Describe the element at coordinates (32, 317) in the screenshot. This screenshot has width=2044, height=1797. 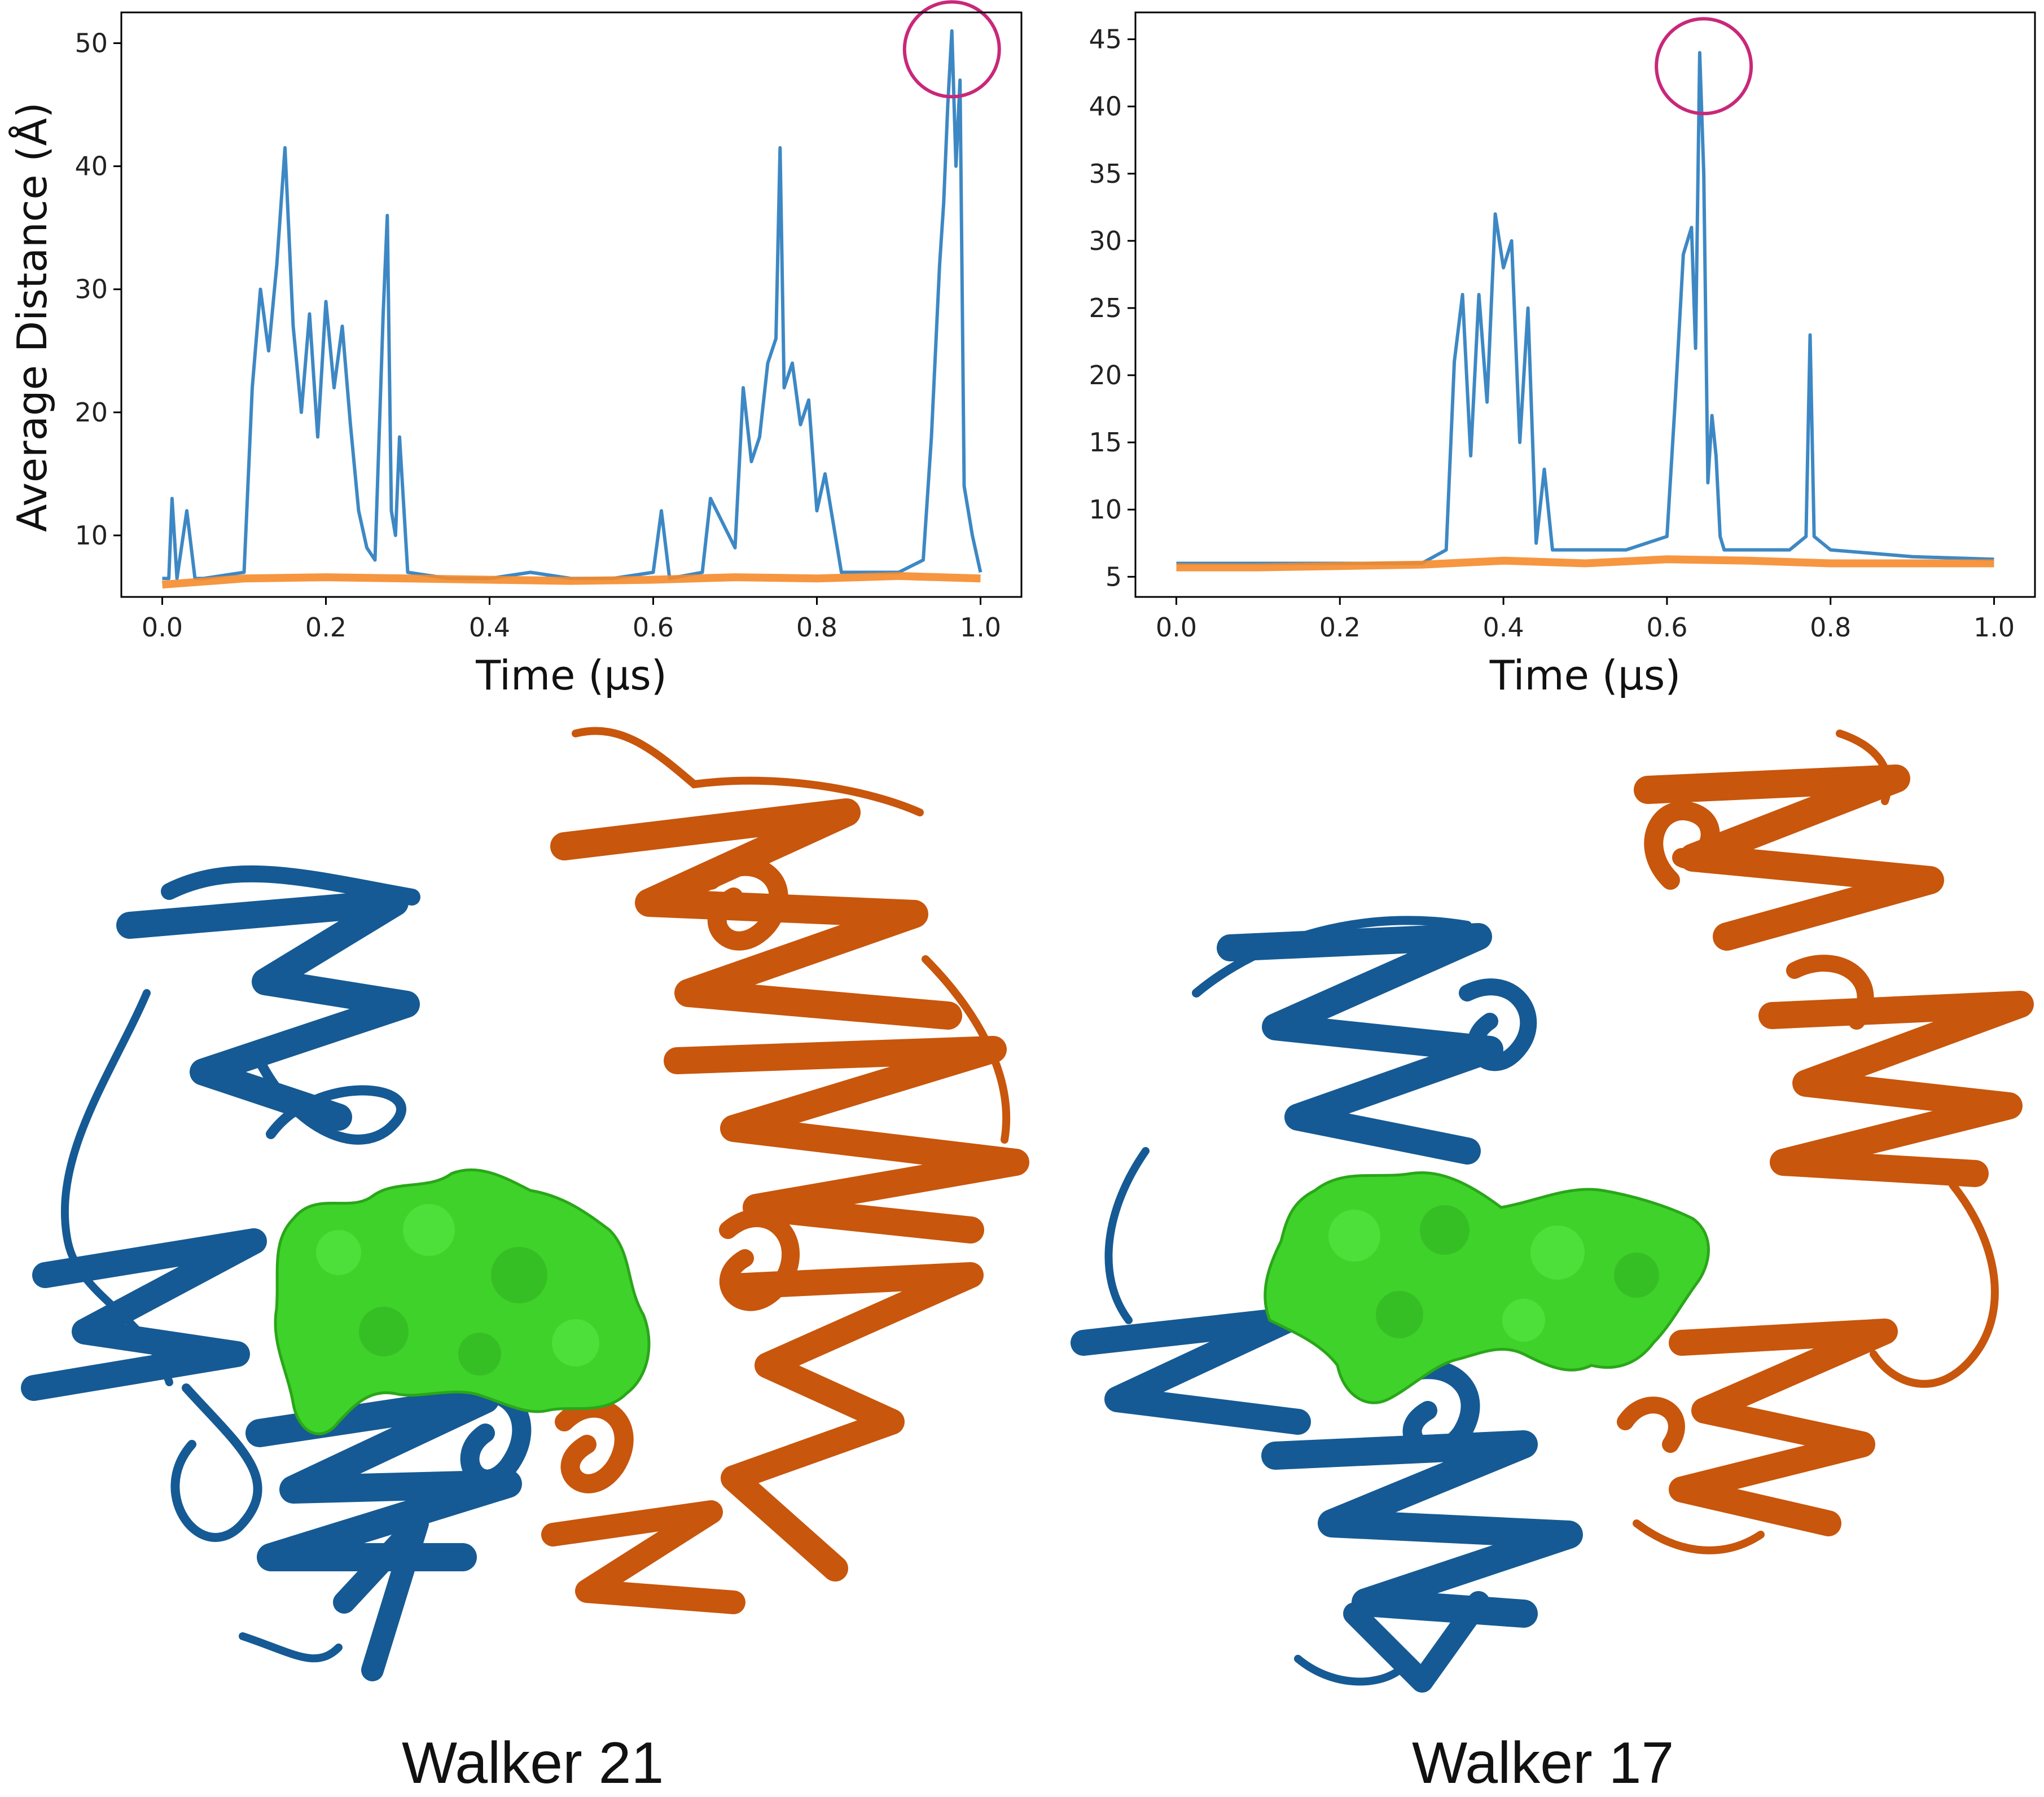
I see `y-axis-label: Average Distance (Å)` at that location.